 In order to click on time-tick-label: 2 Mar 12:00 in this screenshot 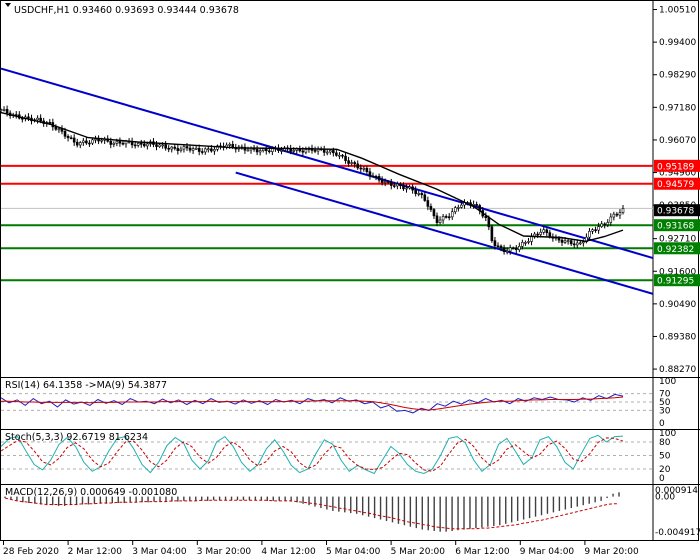, I will do `click(95, 552)`.